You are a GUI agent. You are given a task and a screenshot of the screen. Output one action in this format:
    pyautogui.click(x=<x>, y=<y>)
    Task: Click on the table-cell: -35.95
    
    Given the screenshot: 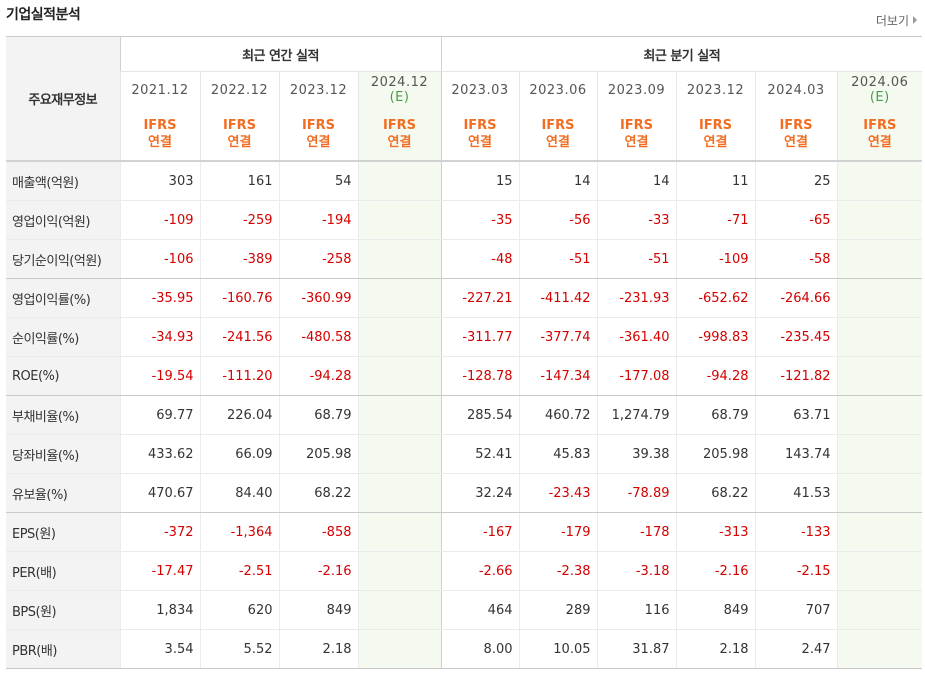 What is the action you would take?
    pyautogui.click(x=159, y=298)
    